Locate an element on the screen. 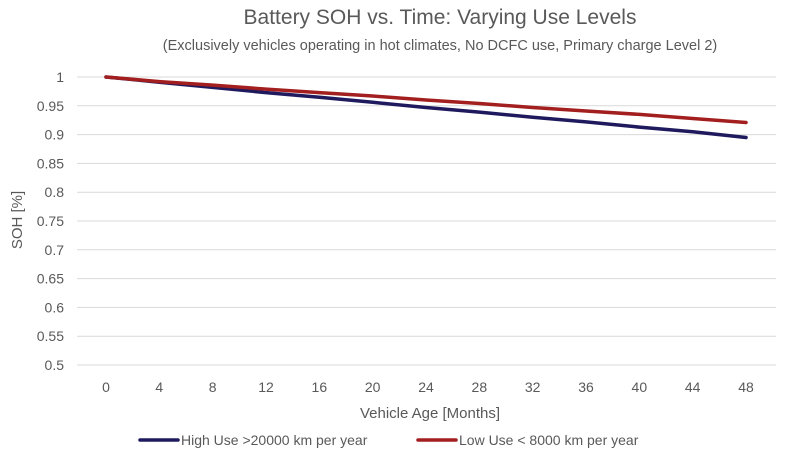  x-tick-label: 24 is located at coordinates (426, 387).